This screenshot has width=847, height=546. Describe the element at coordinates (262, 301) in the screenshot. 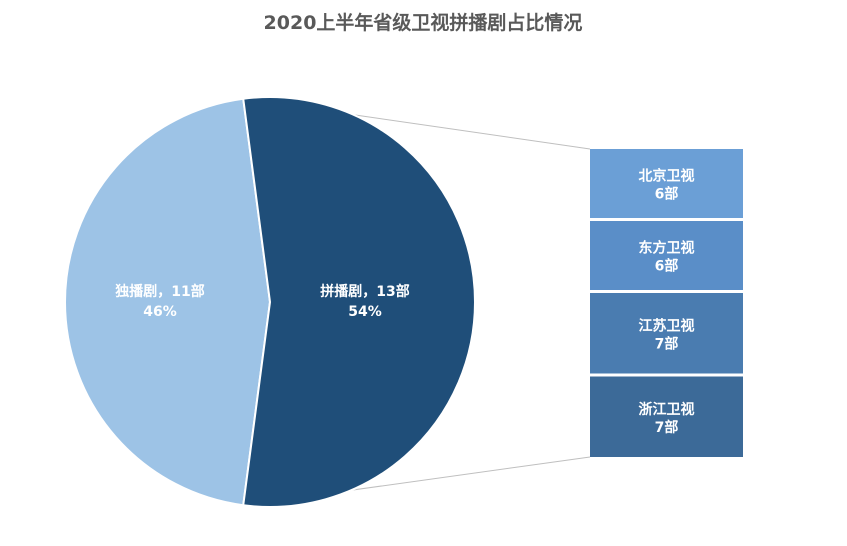

I see `pie-slice-labels: 拼播剧，13部 54% 独播剧，11部 46%` at that location.